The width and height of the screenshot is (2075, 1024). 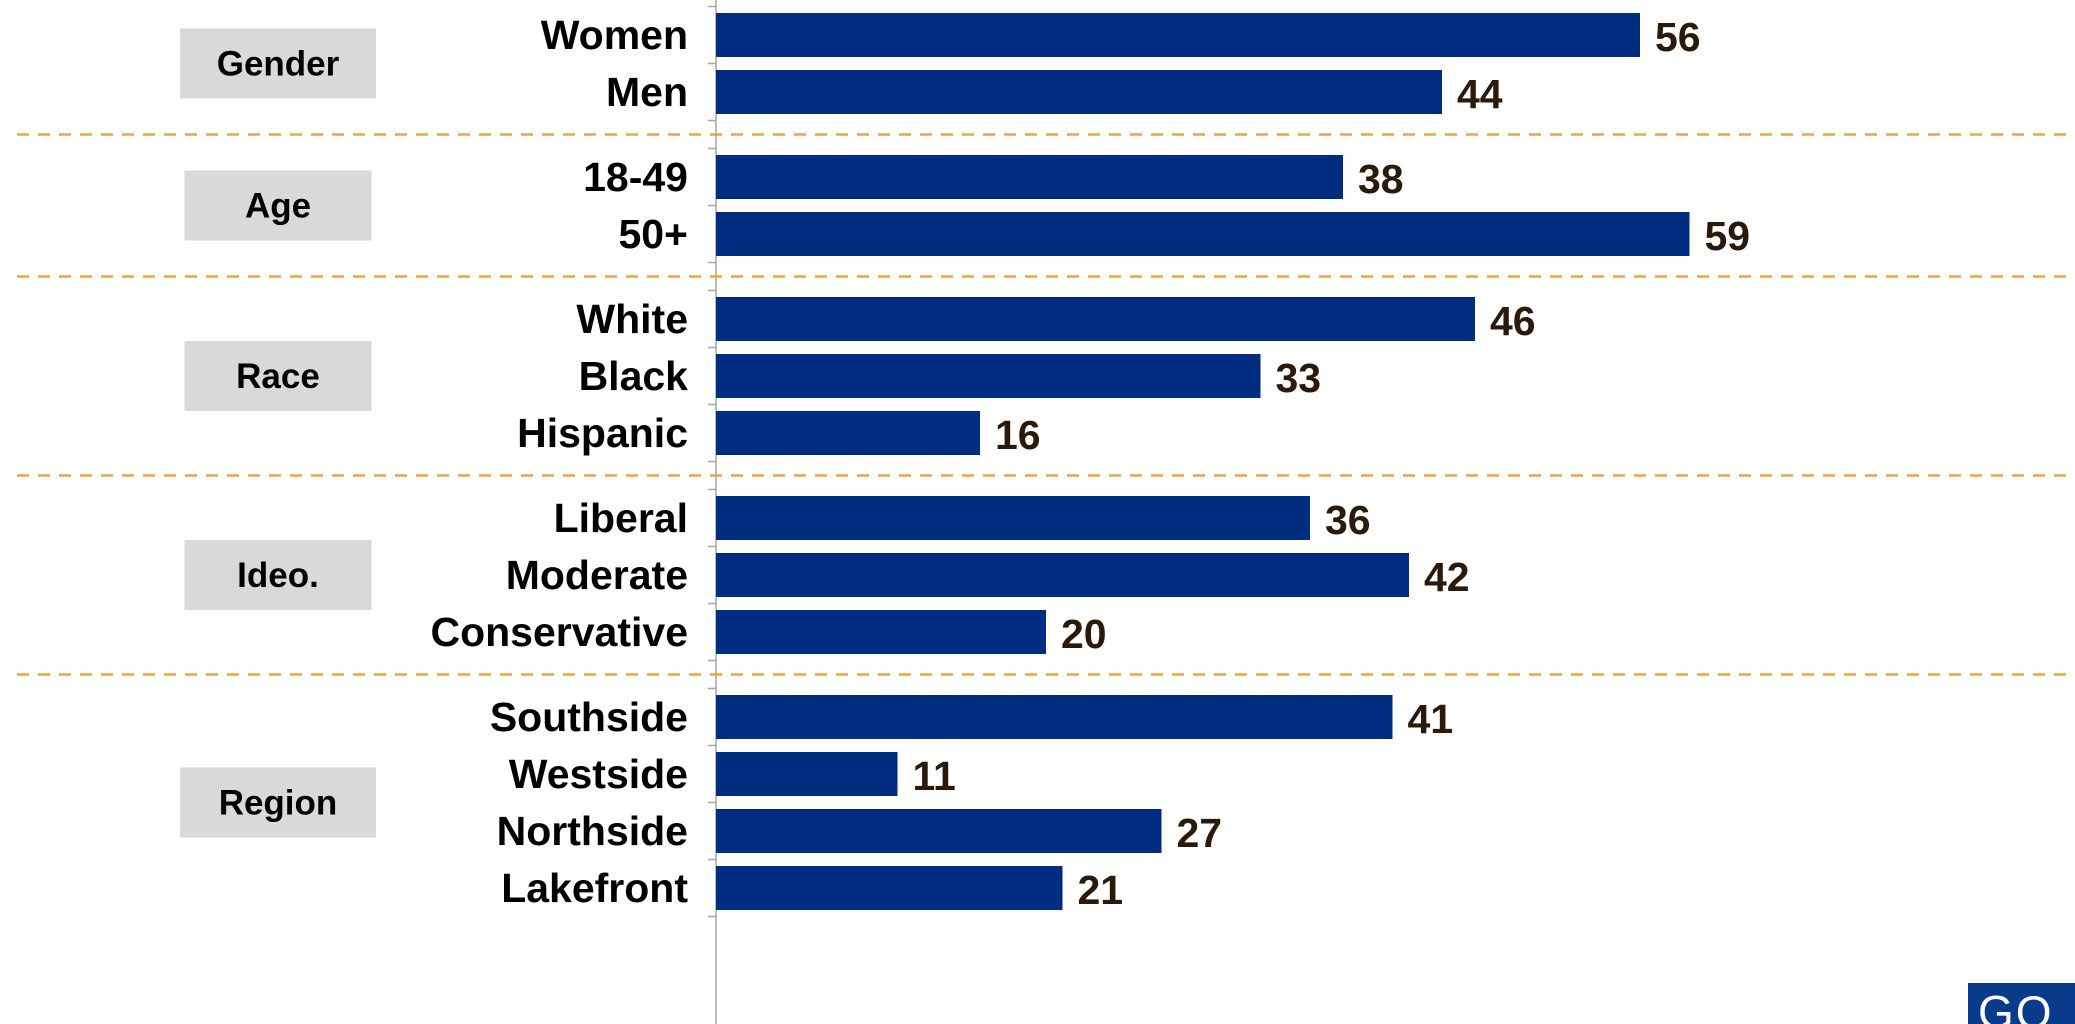 I want to click on brand-logo-text: GQ, so click(x=2016, y=1005).